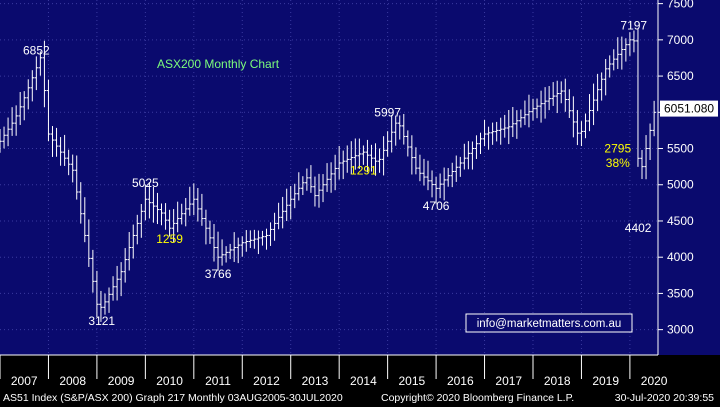 Image resolution: width=720 pixels, height=407 pixels. I want to click on x-tick-label: 2010, so click(169, 381).